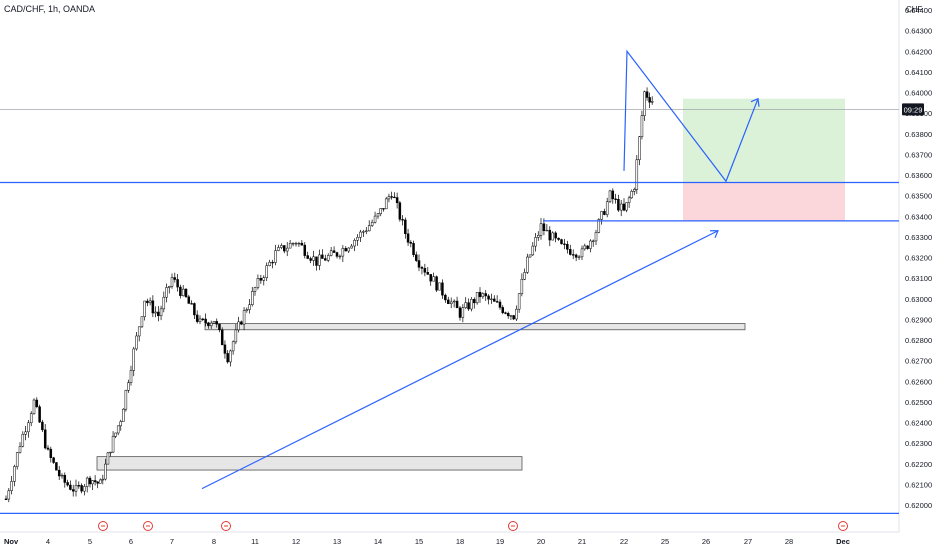  Describe the element at coordinates (473, 526) in the screenshot. I see `event-markers` at that location.